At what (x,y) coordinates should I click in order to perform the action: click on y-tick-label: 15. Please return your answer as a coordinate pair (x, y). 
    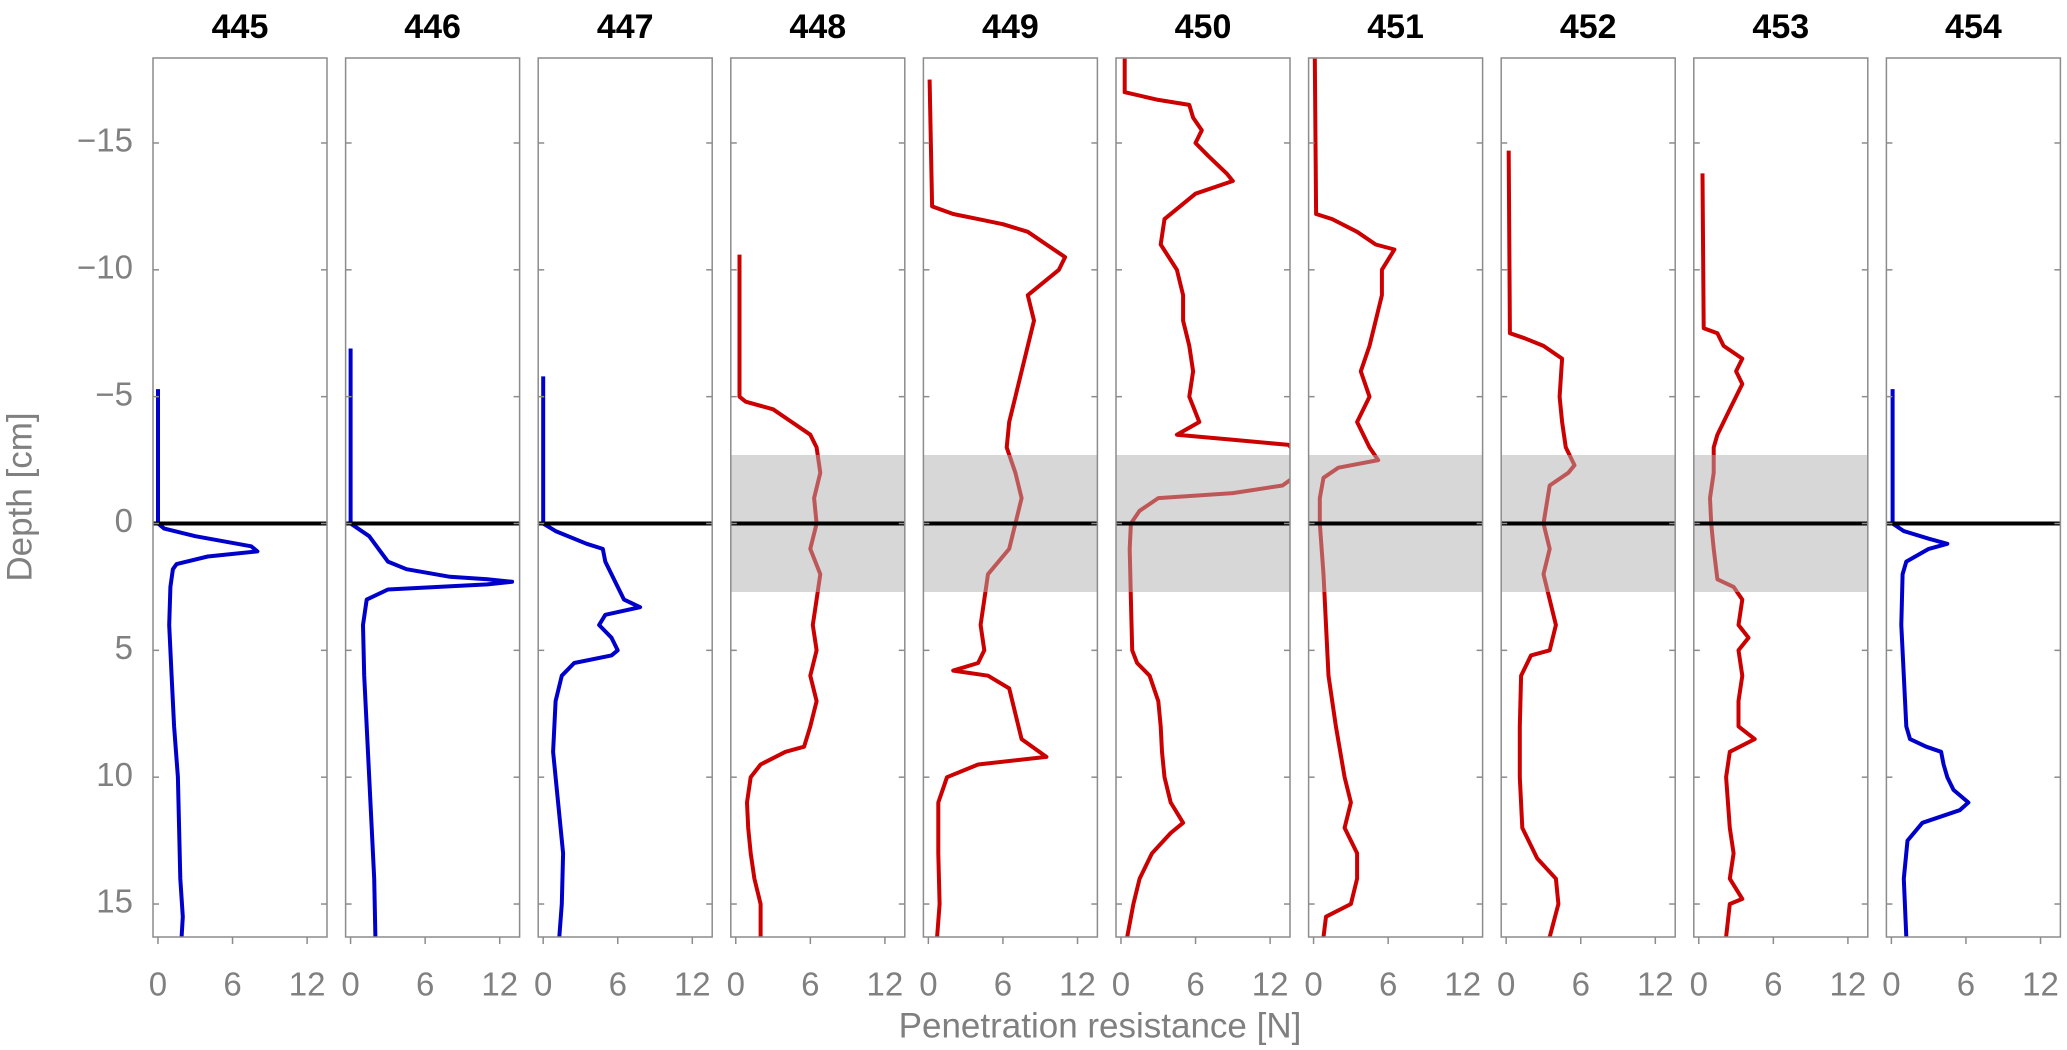
    Looking at the image, I should click on (114, 901).